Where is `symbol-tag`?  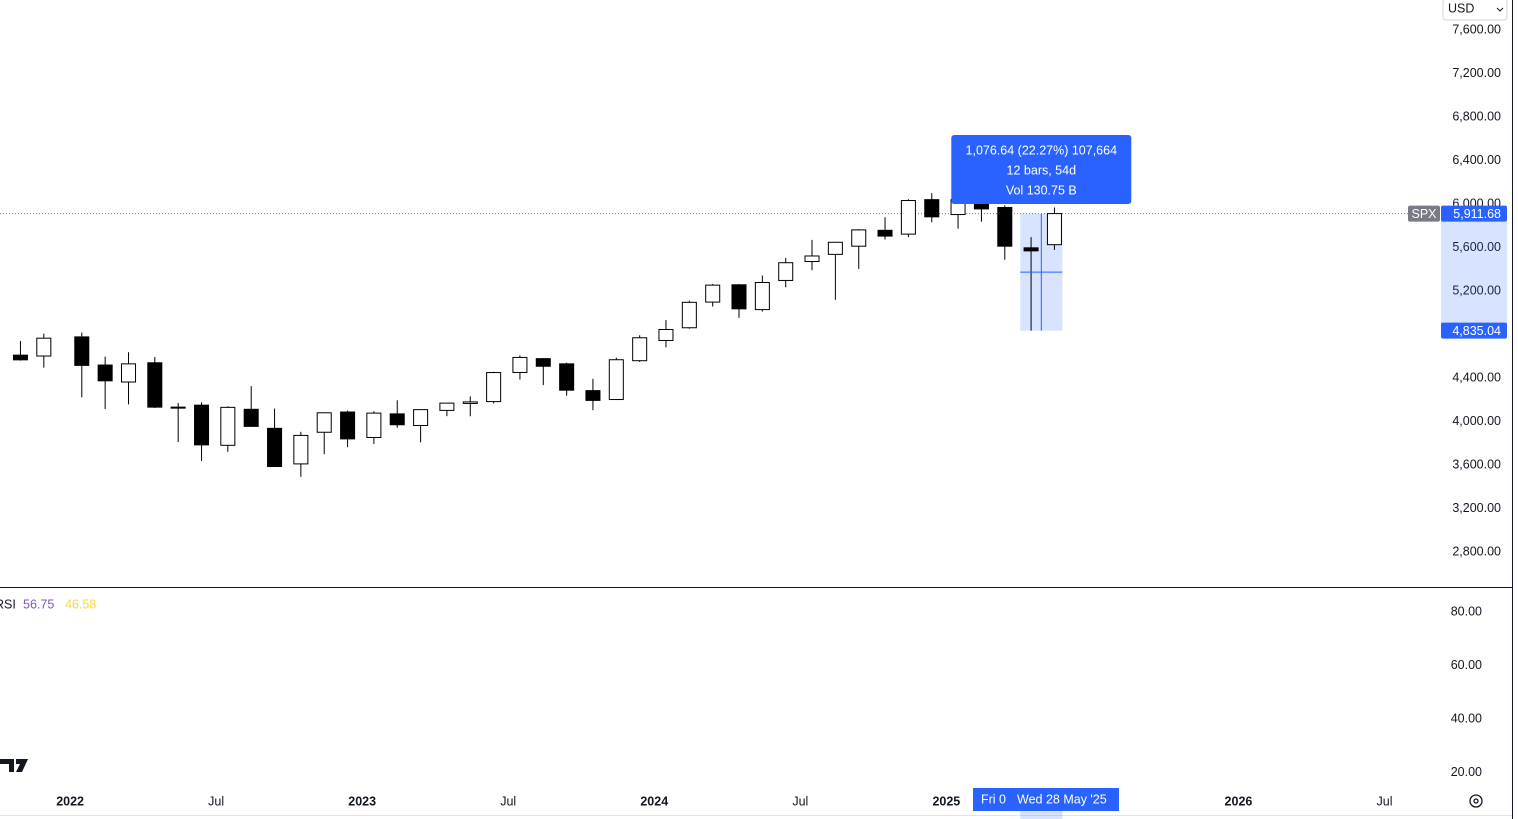 symbol-tag is located at coordinates (1424, 213).